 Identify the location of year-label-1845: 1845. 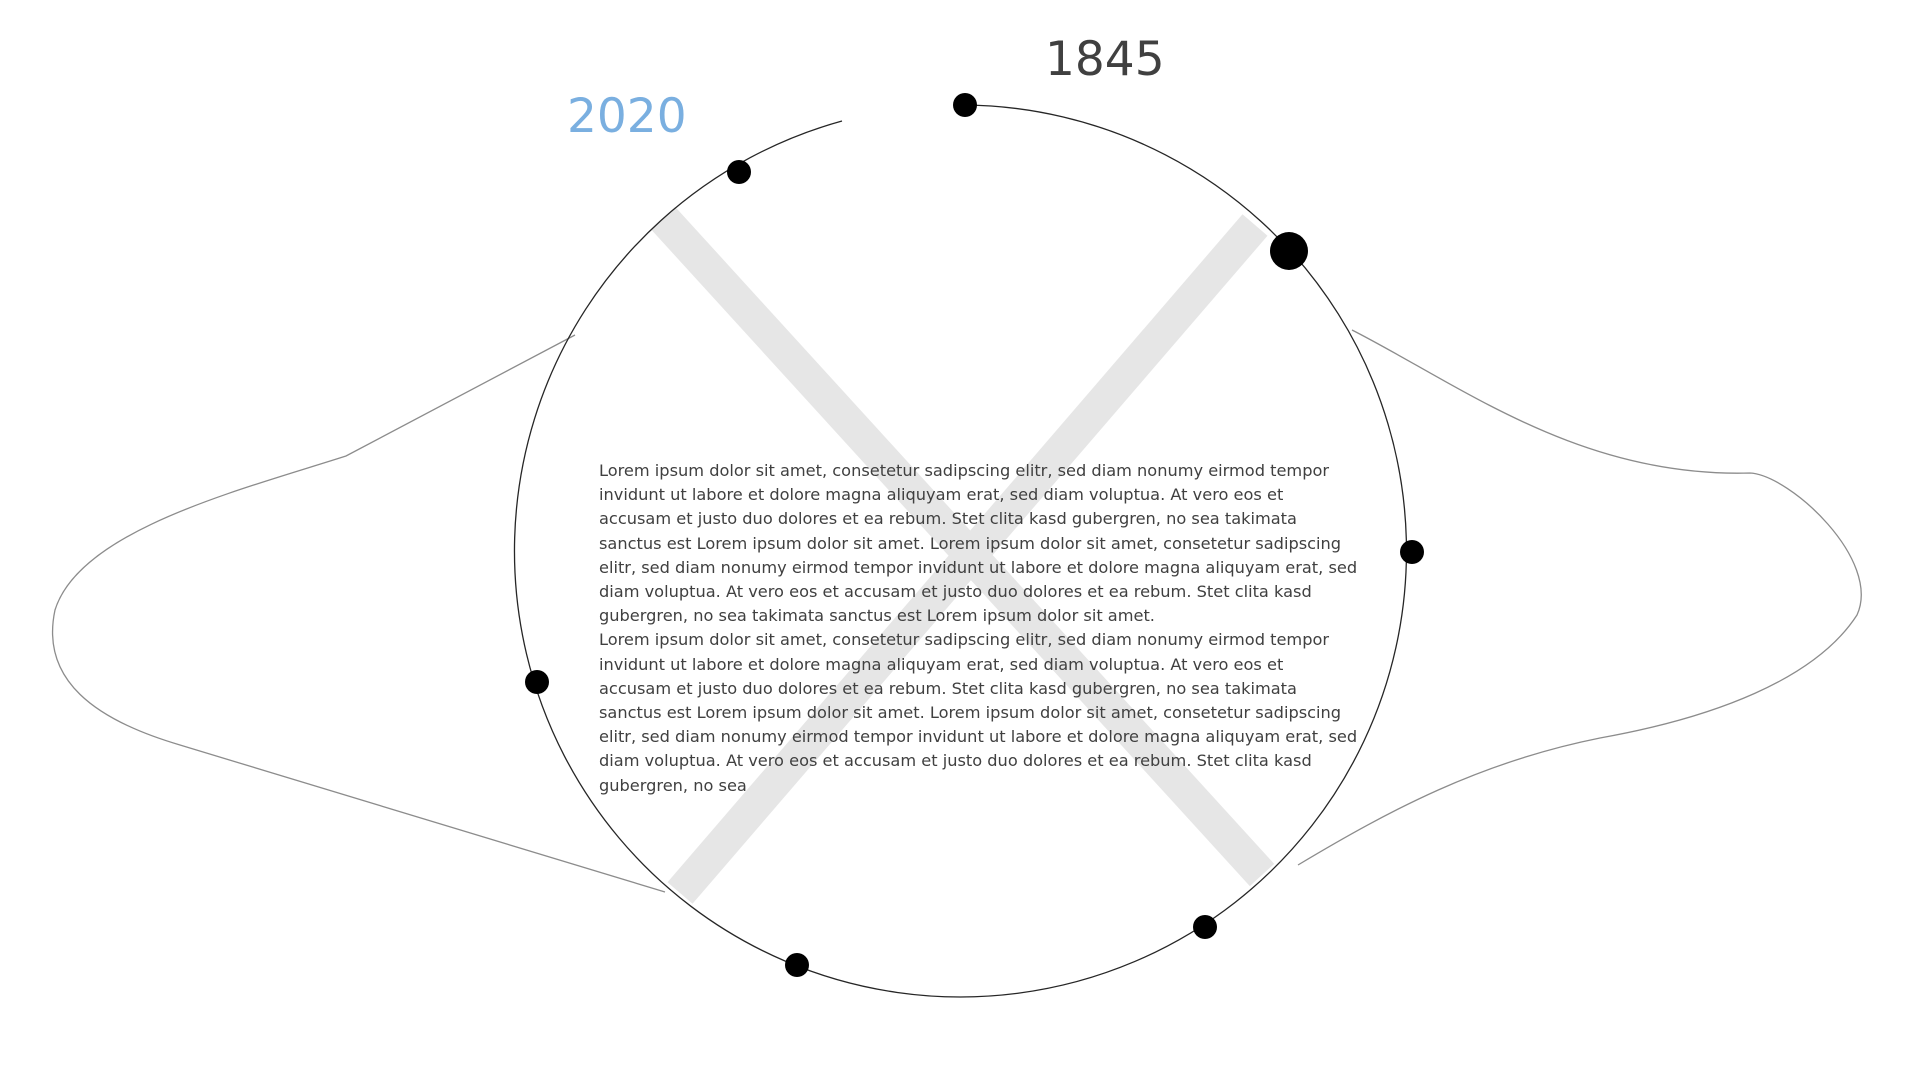
(1105, 59).